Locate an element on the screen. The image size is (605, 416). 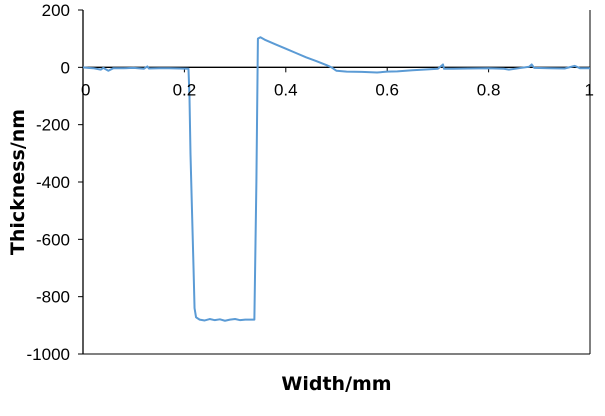
y-tick-labels: 200 0 -200 -400 -600 -800 -1000 is located at coordinates (48, 182).